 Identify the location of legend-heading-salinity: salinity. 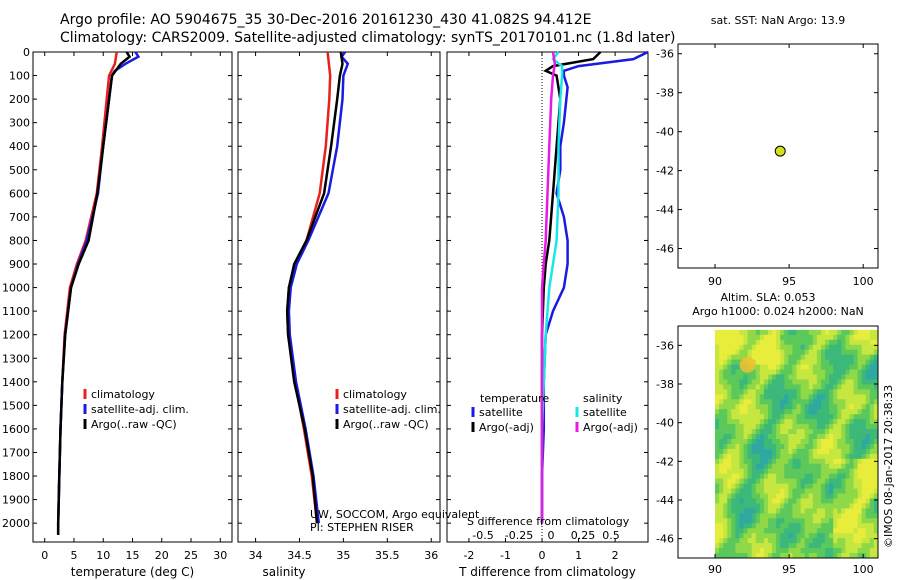
(603, 398).